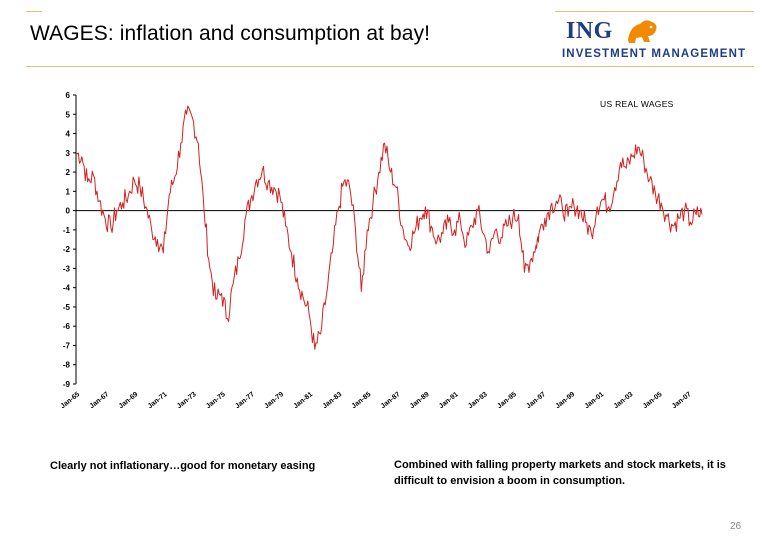  Describe the element at coordinates (654, 11) in the screenshot. I see `header-line-right` at that location.